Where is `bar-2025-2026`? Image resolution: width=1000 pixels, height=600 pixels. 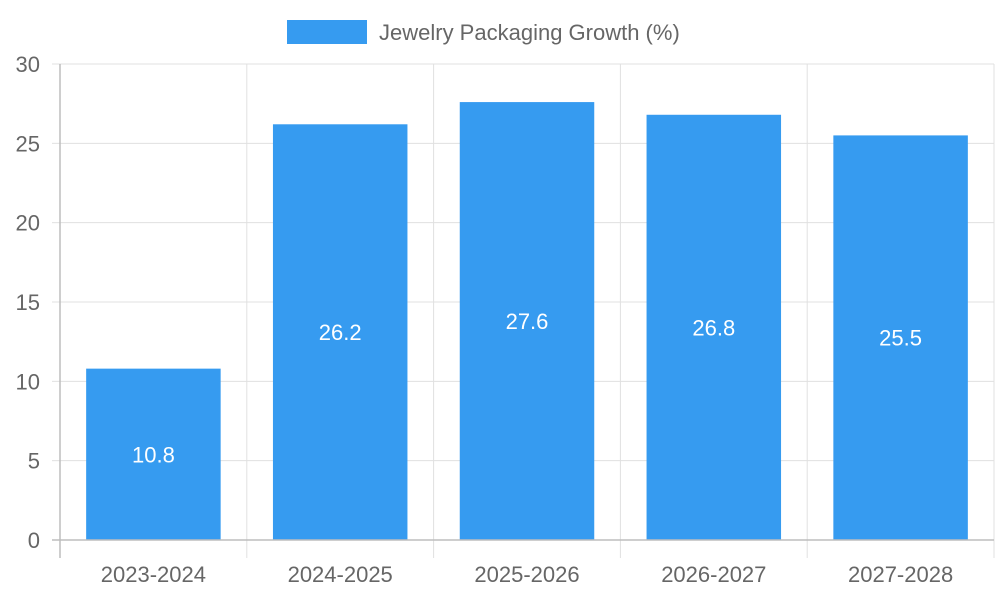
bar-2025-2026 is located at coordinates (527, 321).